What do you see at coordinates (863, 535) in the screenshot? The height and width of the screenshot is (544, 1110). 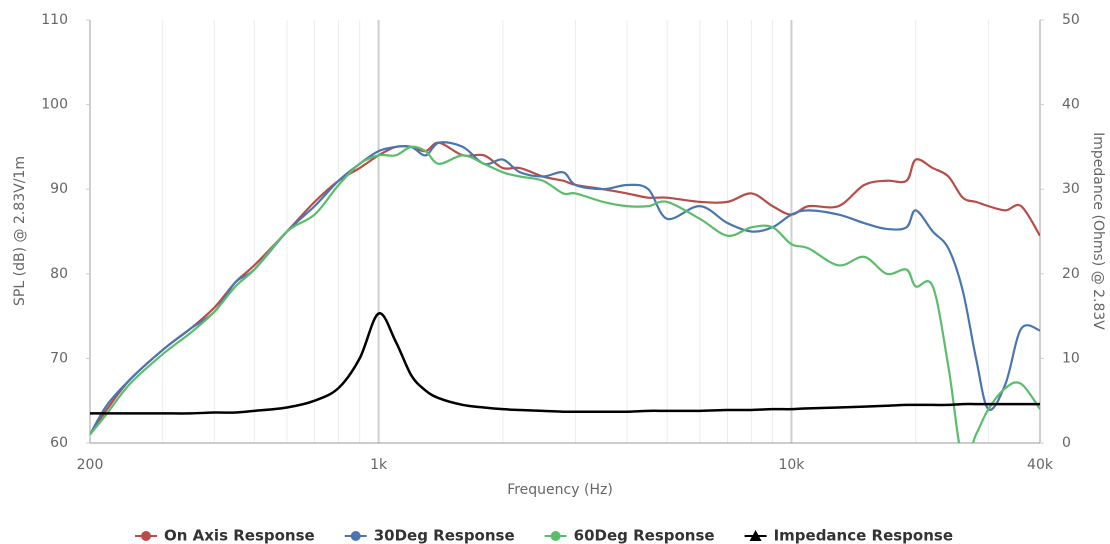 I see `legend-label: Impedance Response` at bounding box center [863, 535].